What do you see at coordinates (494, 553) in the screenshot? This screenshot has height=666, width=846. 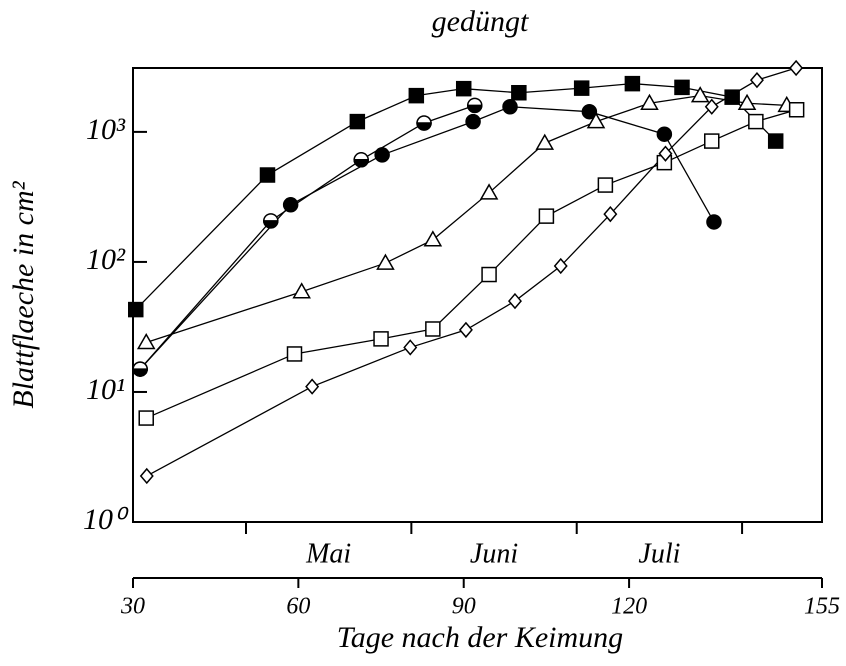 I see `month-label: Juni` at bounding box center [494, 553].